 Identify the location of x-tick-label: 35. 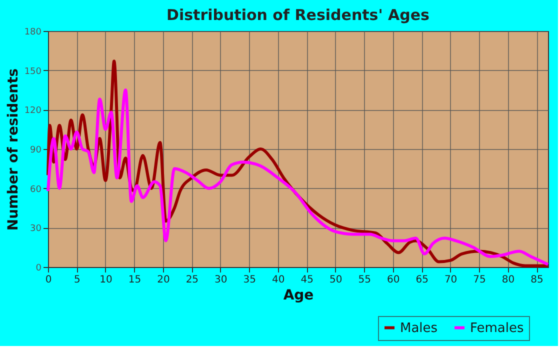
(249, 280).